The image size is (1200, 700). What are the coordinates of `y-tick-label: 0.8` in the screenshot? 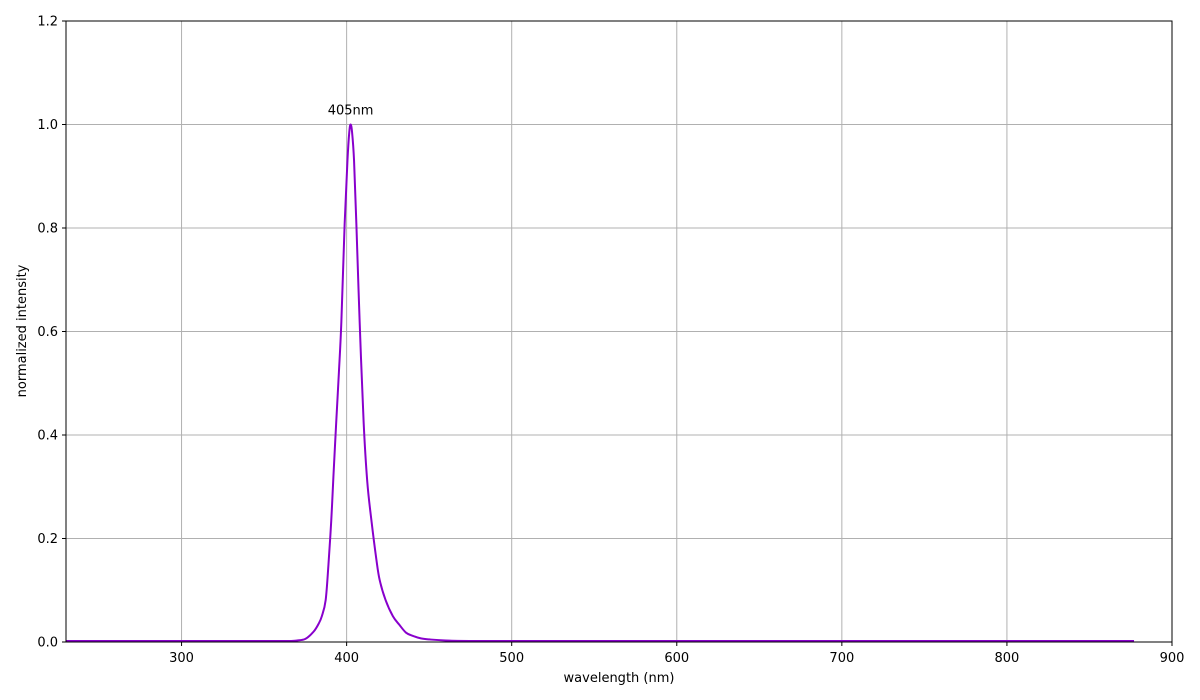 It's located at (47, 229).